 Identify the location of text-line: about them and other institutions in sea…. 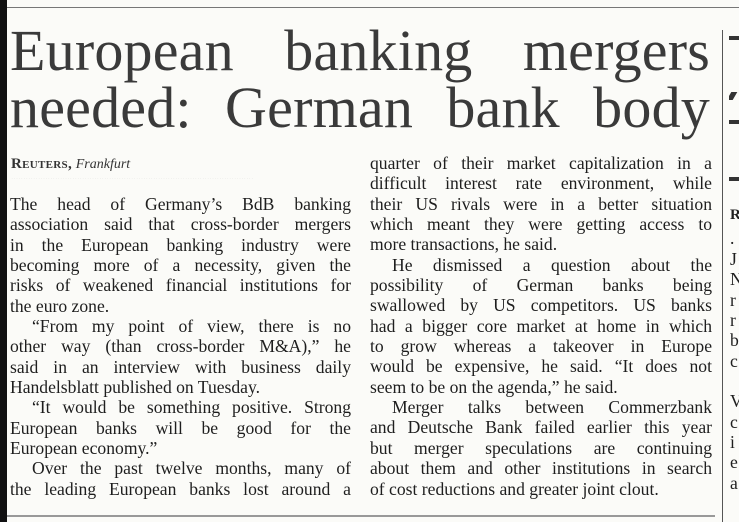
(541, 468).